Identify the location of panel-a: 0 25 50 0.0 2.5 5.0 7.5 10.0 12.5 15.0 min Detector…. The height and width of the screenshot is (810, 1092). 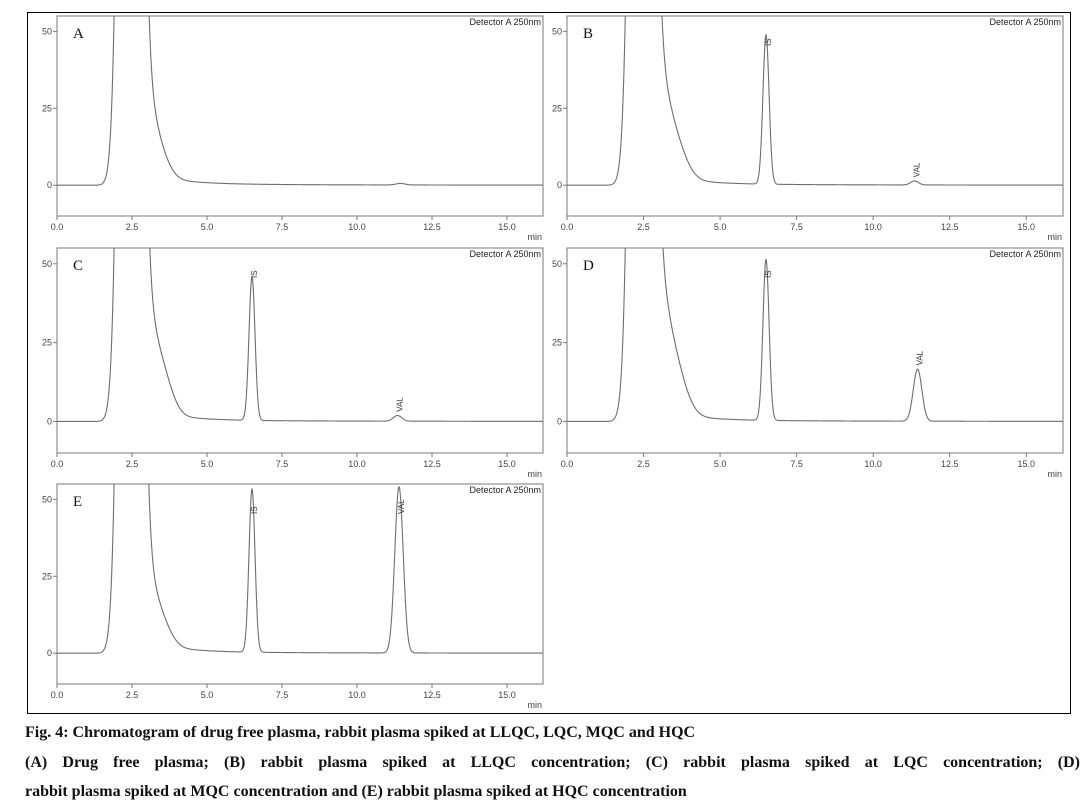
(293, 128).